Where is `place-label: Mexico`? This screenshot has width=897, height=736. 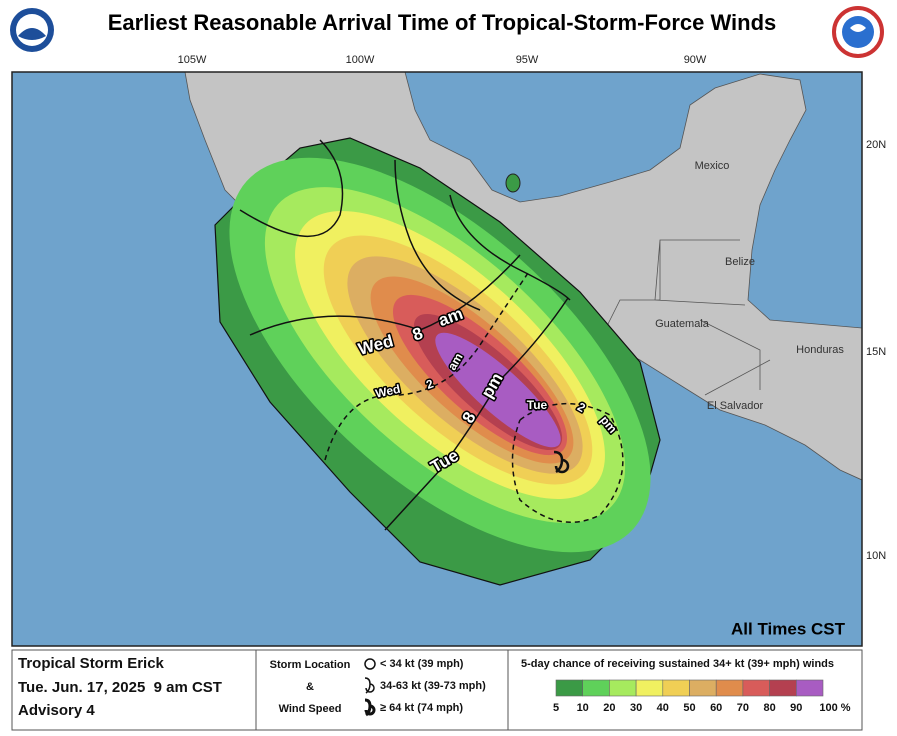
place-label: Mexico is located at coordinates (712, 166).